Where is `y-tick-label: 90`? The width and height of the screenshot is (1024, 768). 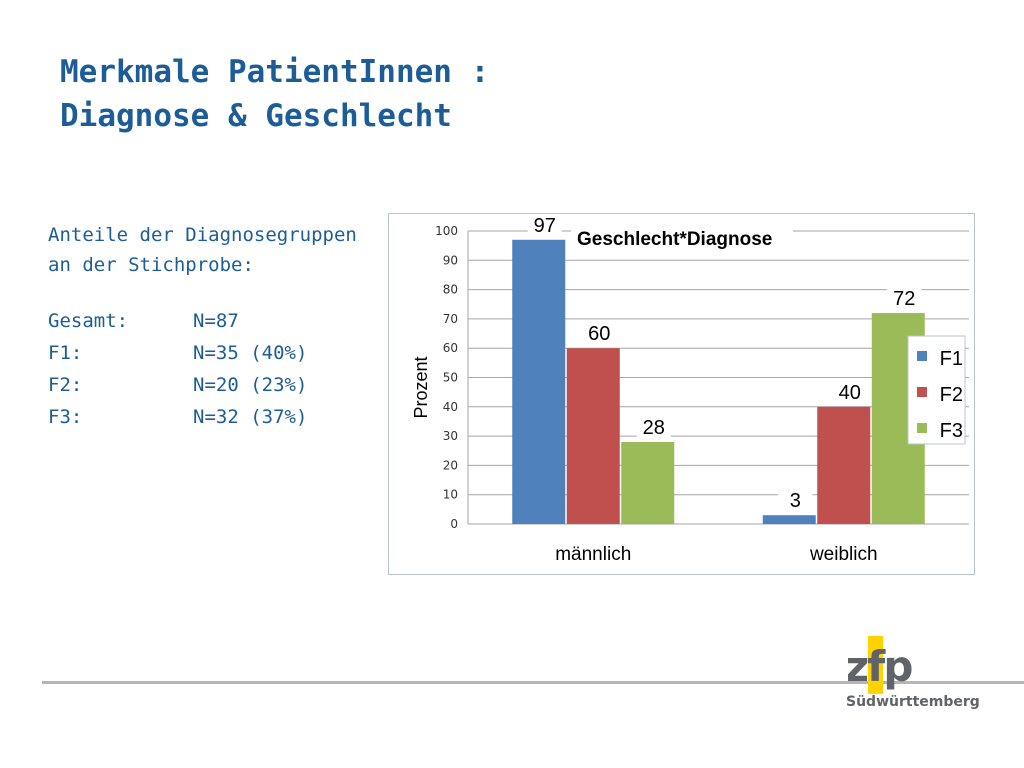
y-tick-label: 90 is located at coordinates (450, 260).